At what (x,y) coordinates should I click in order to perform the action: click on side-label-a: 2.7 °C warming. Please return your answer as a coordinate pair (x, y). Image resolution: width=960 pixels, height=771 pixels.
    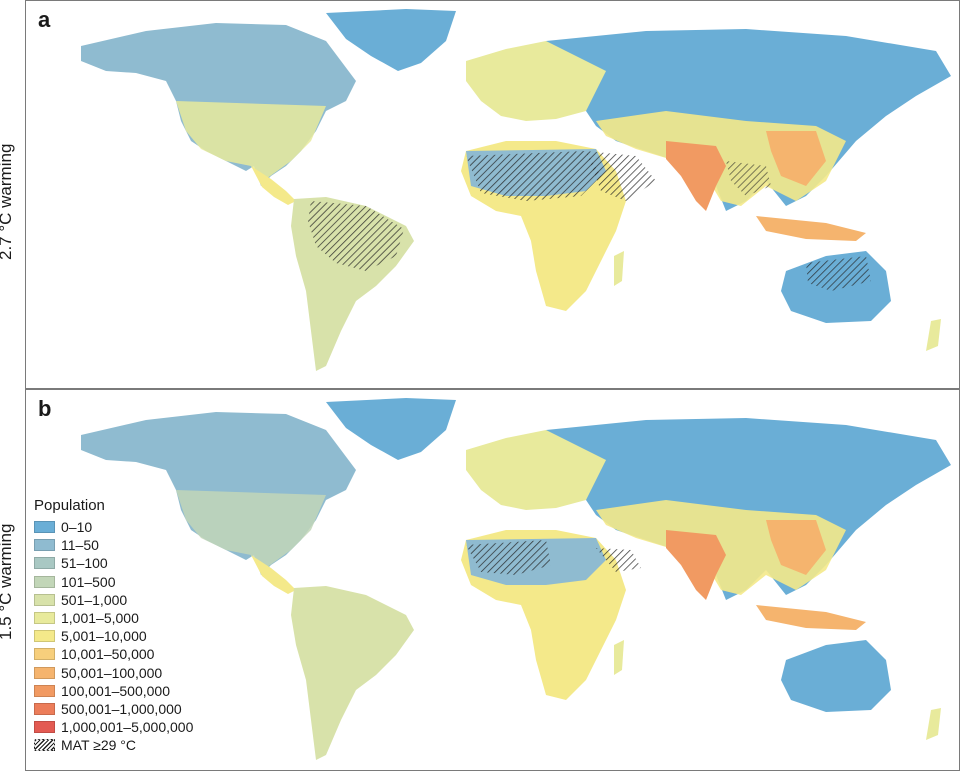
    Looking at the image, I should click on (7, 201).